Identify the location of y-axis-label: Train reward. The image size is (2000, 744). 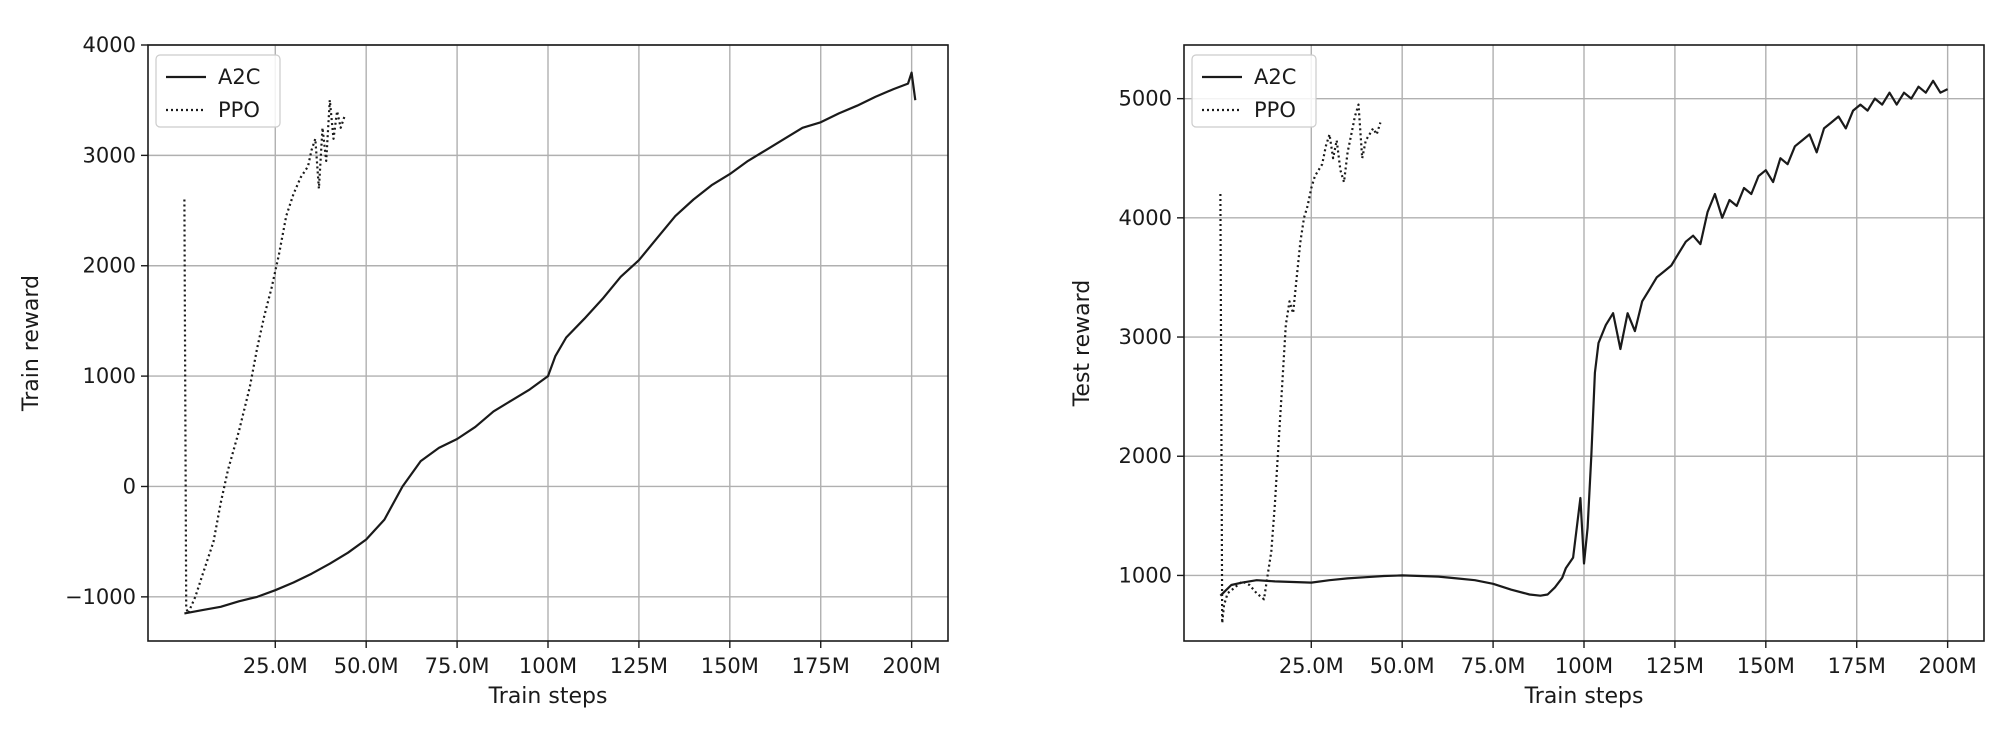
(31, 343).